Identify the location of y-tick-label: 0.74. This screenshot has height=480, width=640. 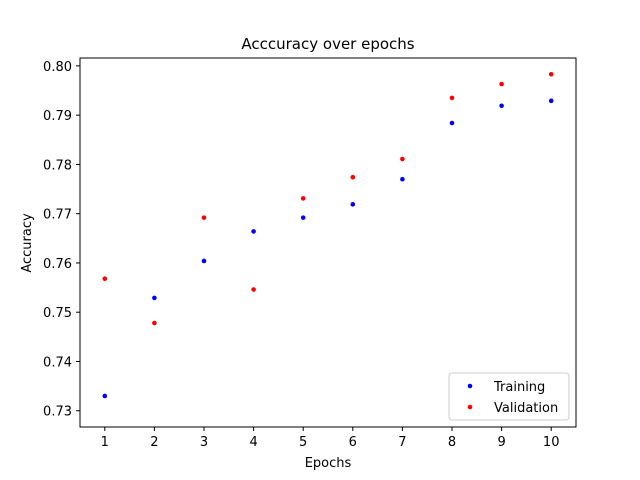
(57, 362).